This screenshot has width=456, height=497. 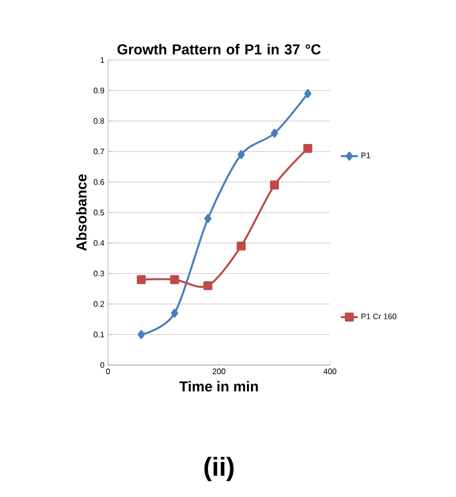 What do you see at coordinates (81, 212) in the screenshot?
I see `y-axis-title: Absobance` at bounding box center [81, 212].